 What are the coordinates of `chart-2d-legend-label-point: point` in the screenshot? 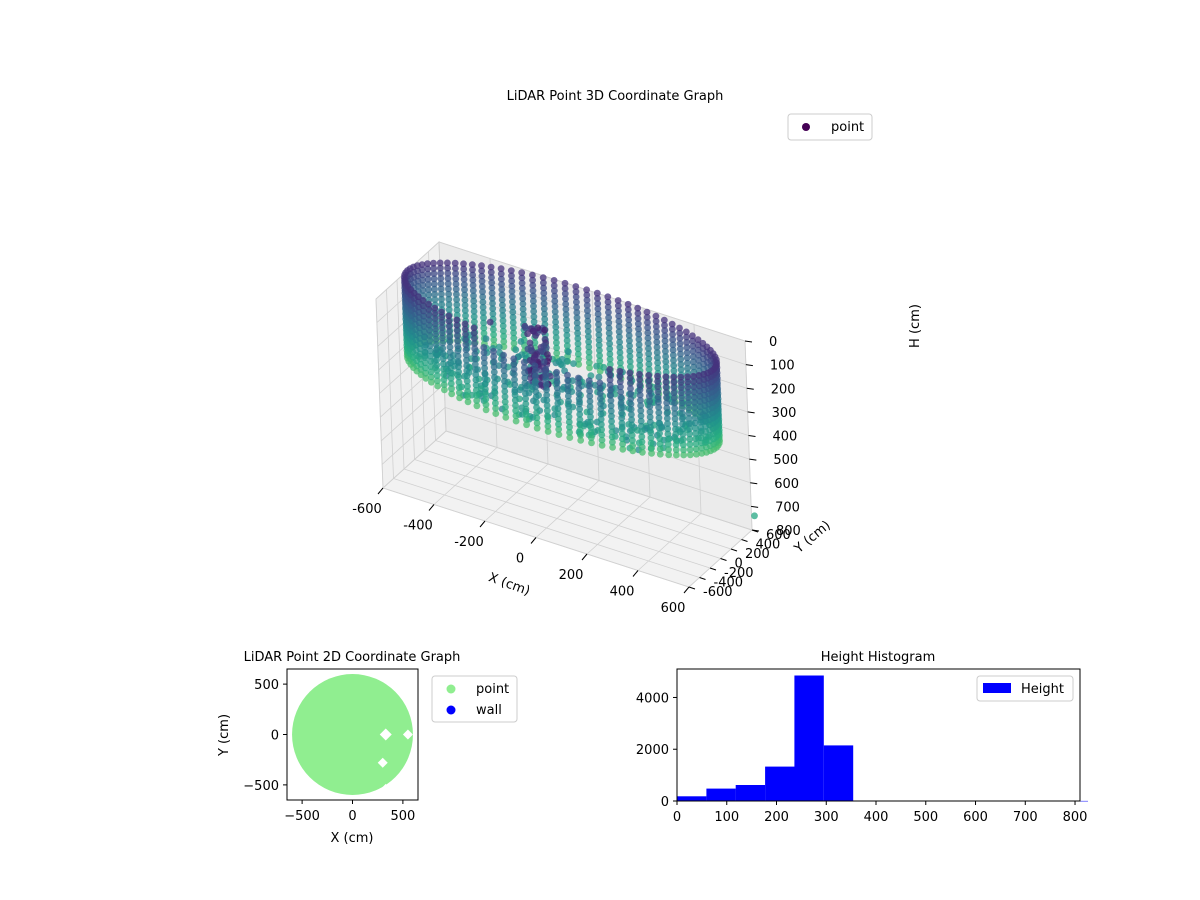 It's located at (492, 689).